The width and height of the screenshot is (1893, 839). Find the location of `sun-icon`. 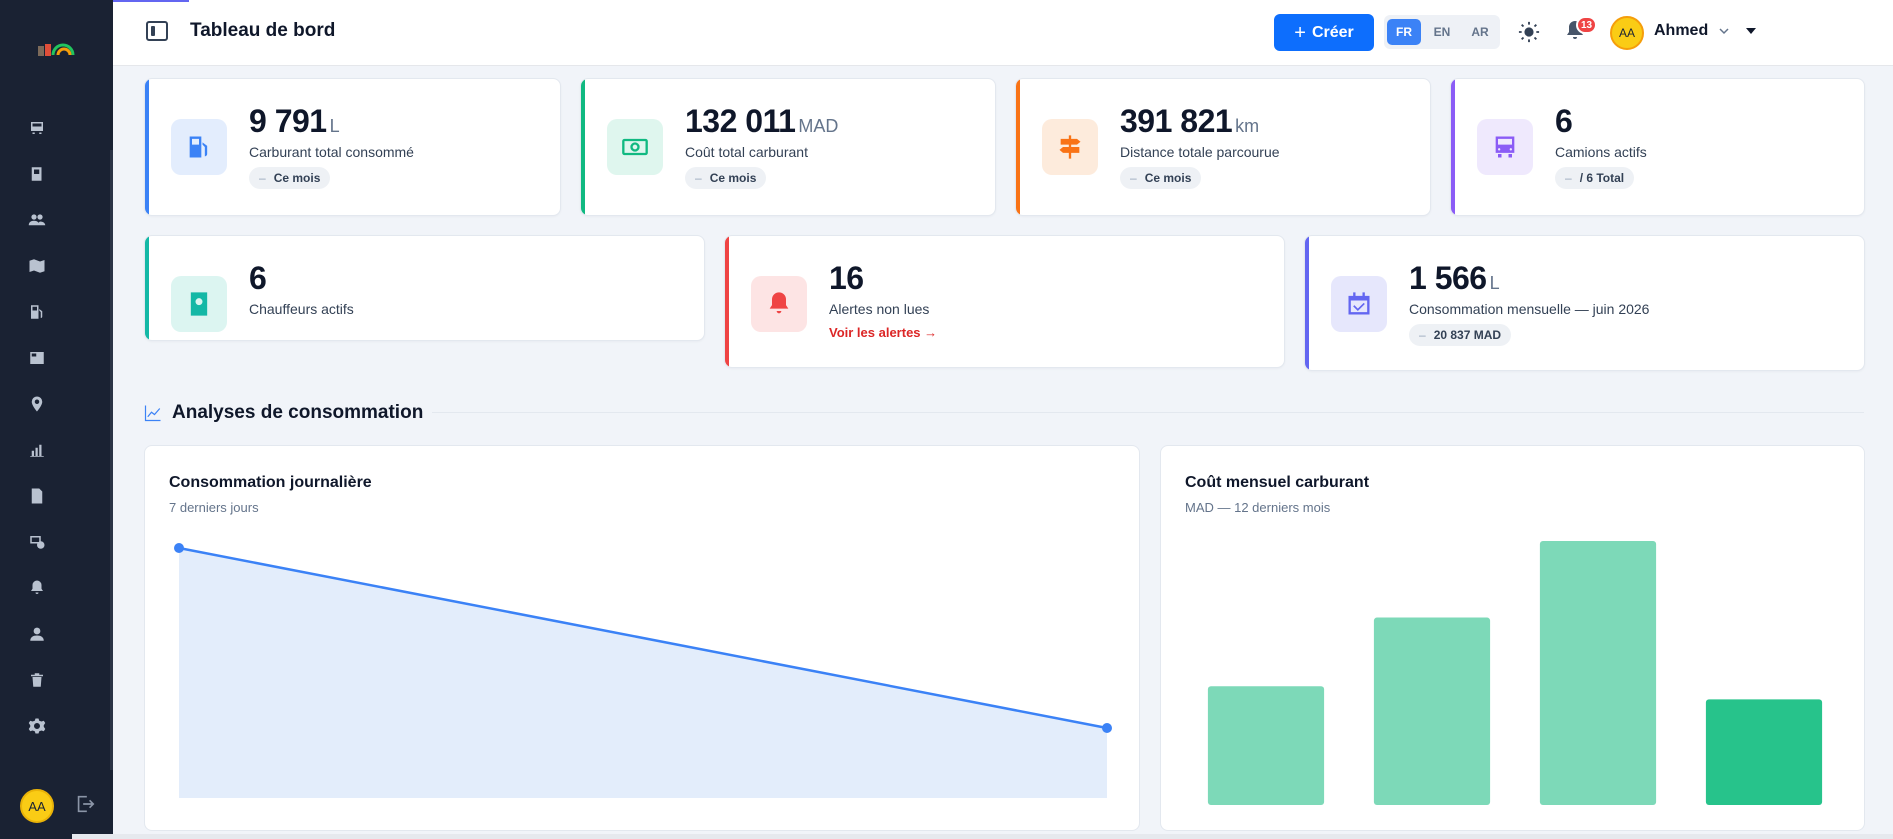

sun-icon is located at coordinates (1529, 32).